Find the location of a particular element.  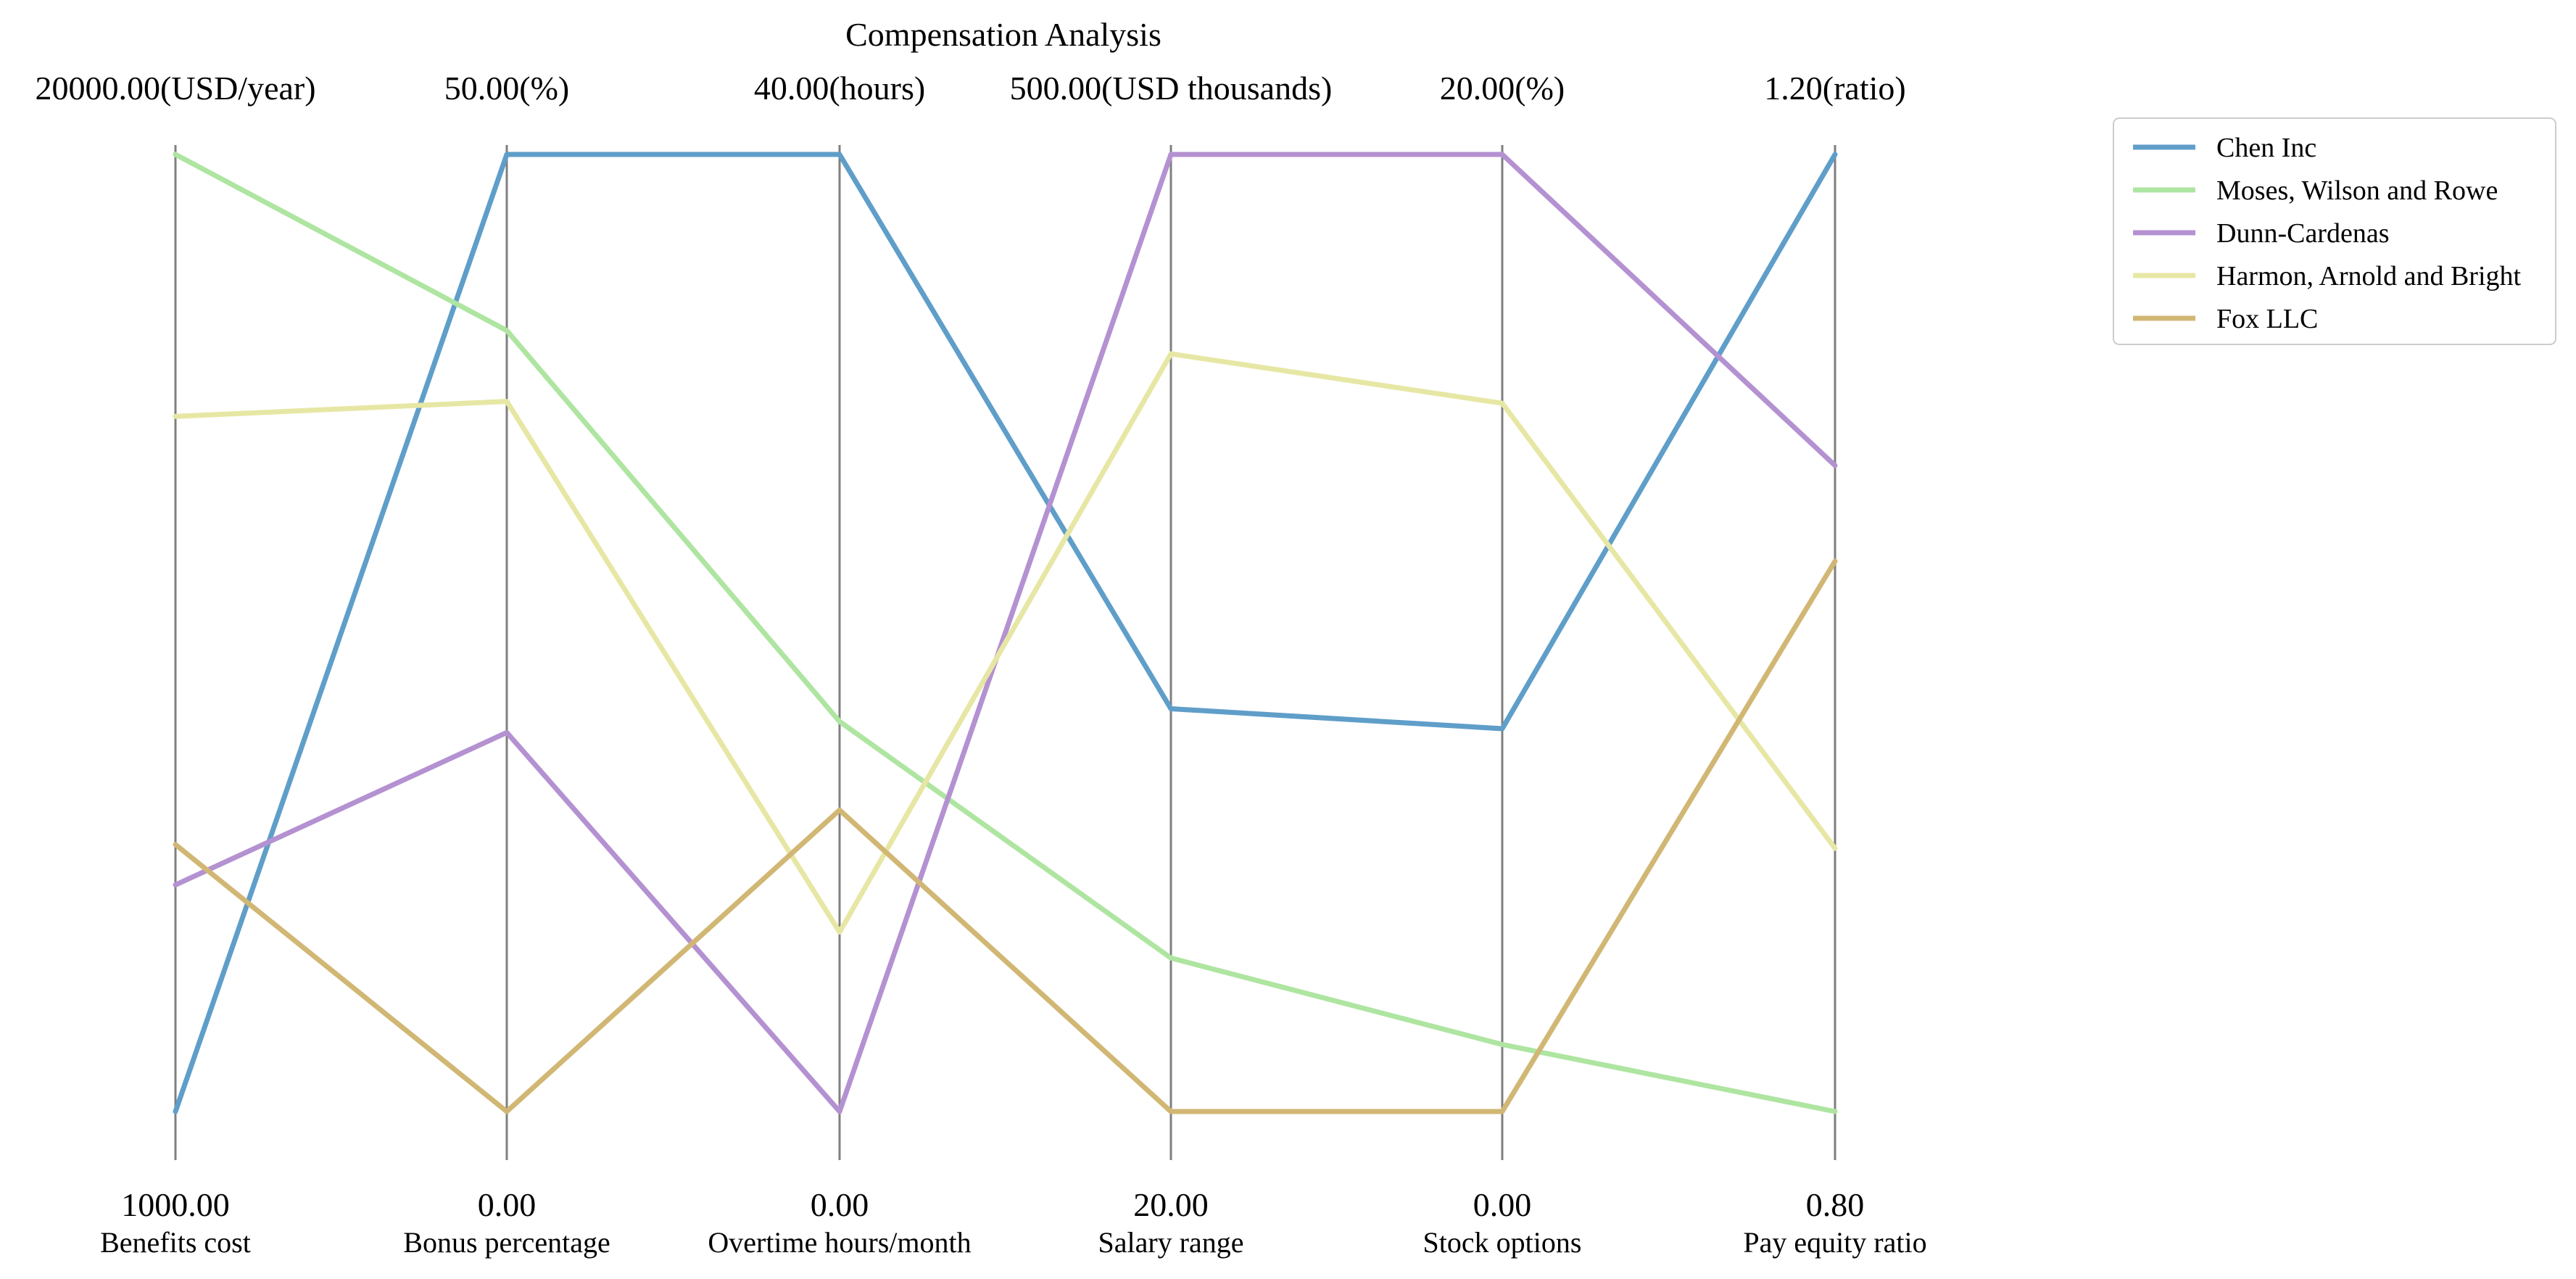

axis-name-pay-equity-ratio: Pay equity ratio is located at coordinates (1835, 1242).